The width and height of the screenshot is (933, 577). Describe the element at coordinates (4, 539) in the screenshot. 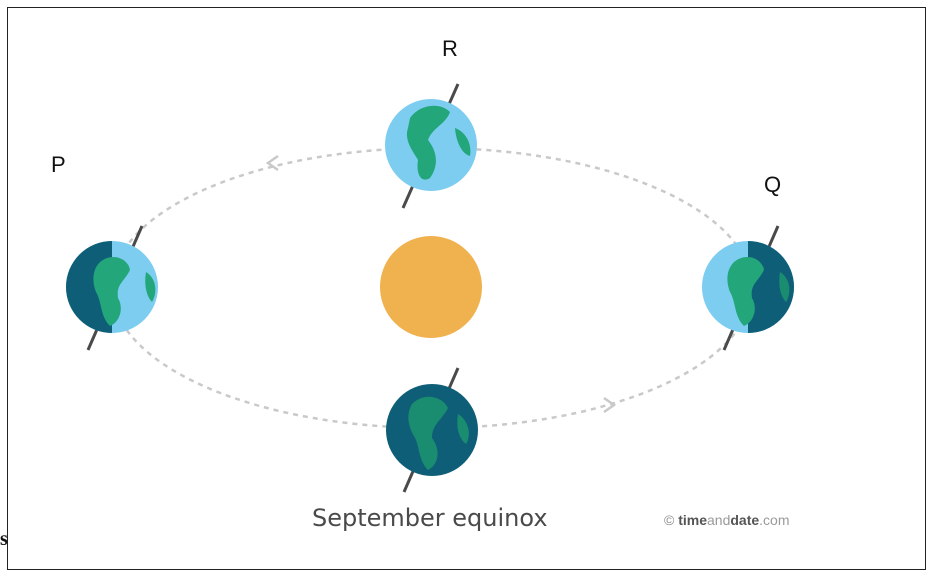

I see `edge-letter: s` at that location.